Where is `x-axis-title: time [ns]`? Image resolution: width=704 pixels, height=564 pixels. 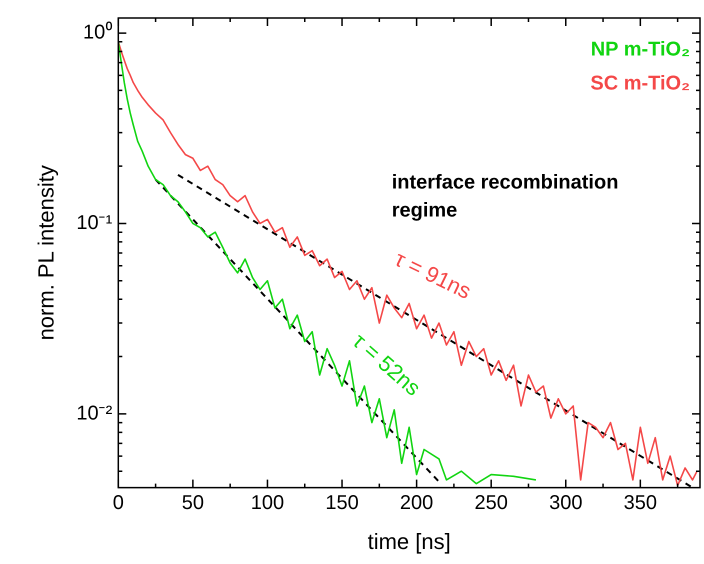
x-axis-title: time [ns] is located at coordinates (409, 541).